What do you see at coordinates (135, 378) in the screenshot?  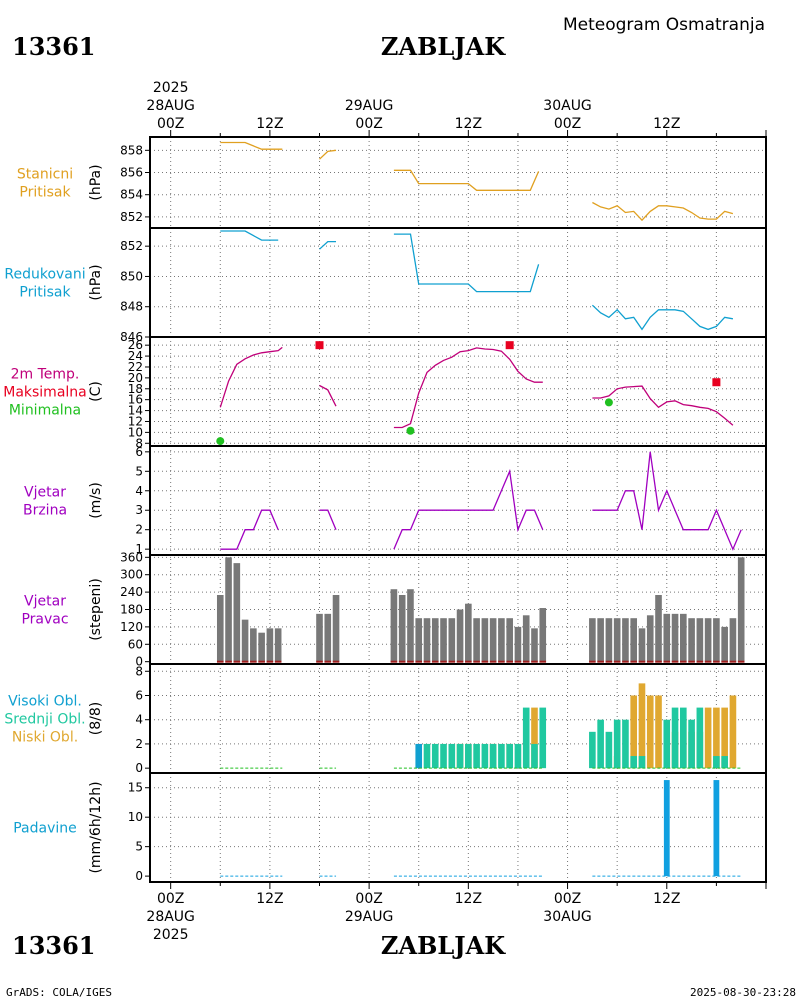 I see `ytick-label-temperature: 20` at bounding box center [135, 378].